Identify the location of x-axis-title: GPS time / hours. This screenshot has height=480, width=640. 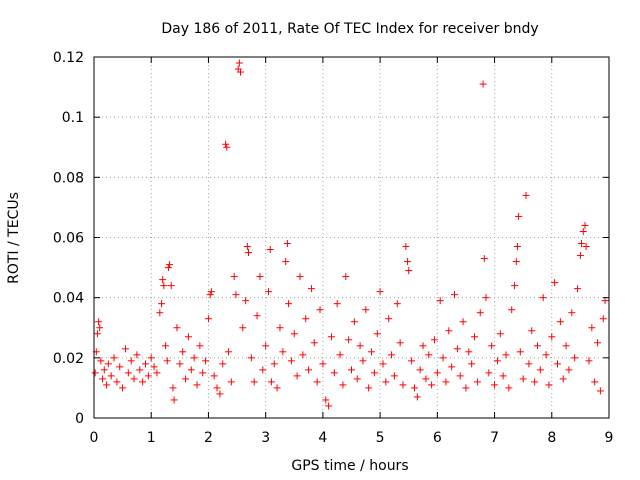
(349, 466).